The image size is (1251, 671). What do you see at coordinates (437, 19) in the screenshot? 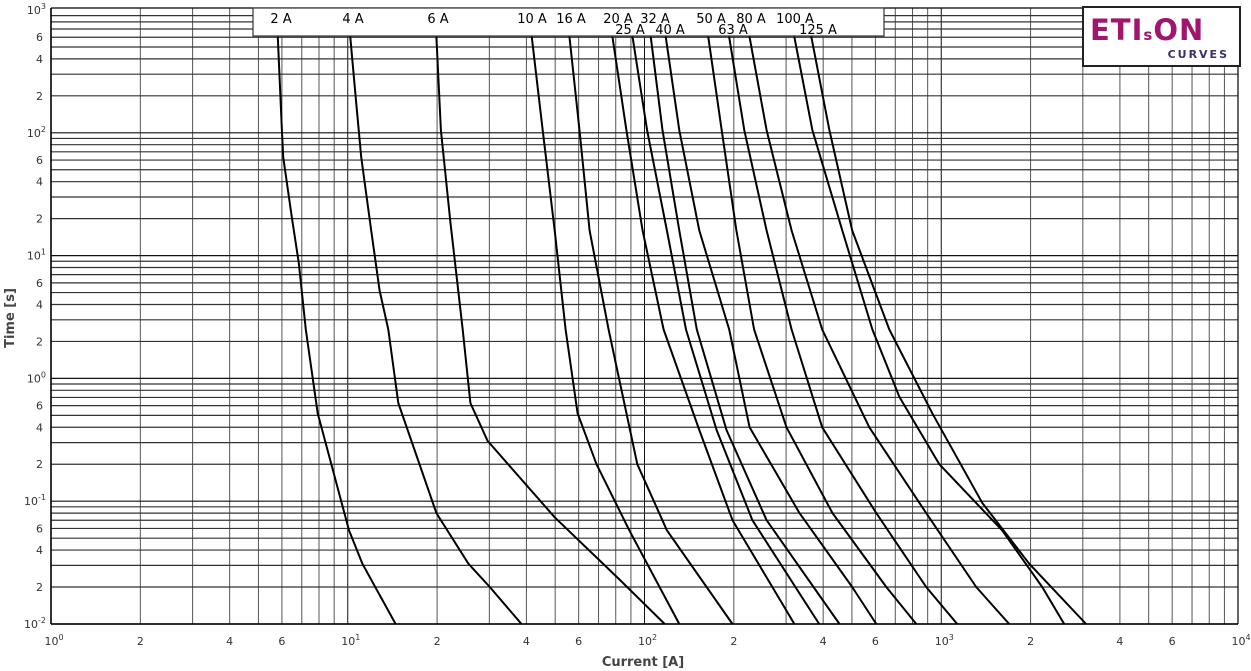
I see `series-label: 6 A` at bounding box center [437, 19].